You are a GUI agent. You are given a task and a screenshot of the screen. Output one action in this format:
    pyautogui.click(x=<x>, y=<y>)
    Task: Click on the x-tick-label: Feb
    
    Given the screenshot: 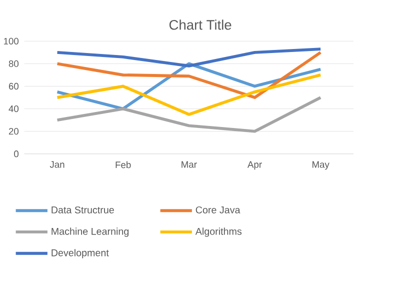 What is the action you would take?
    pyautogui.click(x=123, y=164)
    